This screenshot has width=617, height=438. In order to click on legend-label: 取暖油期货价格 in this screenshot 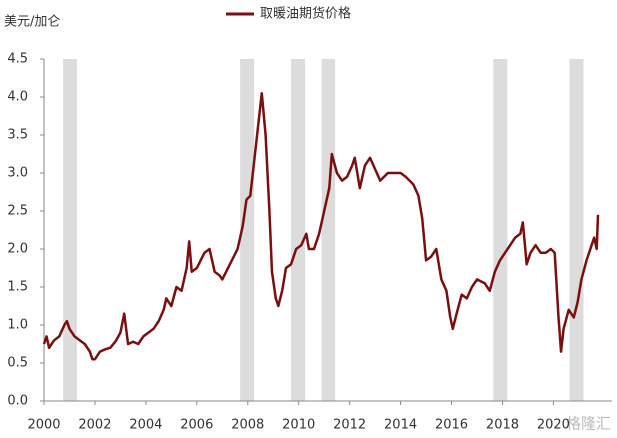, I will do `click(305, 14)`.